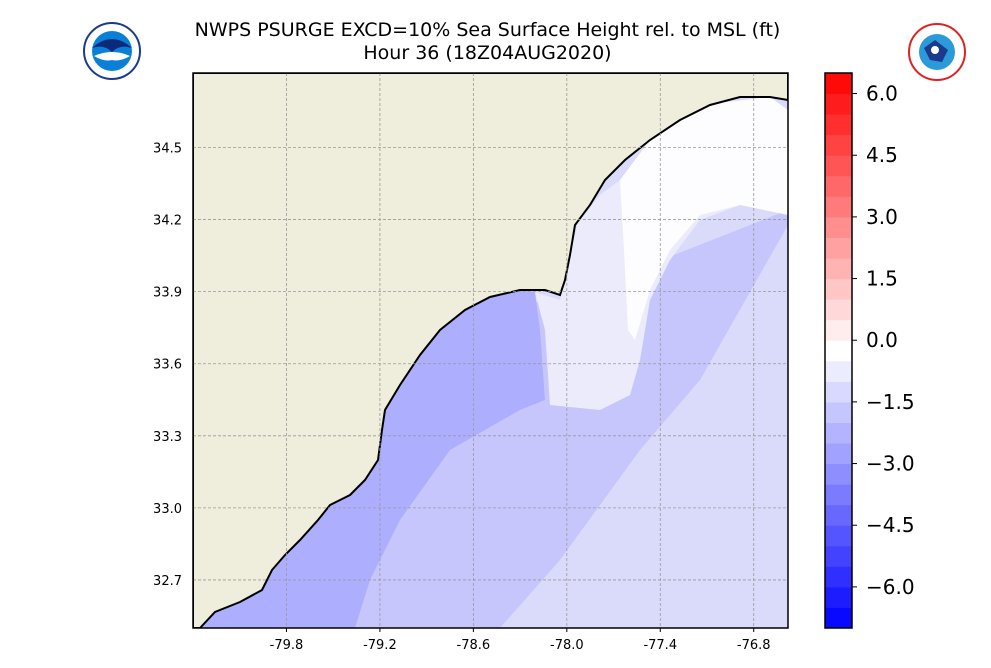 The width and height of the screenshot is (991, 668). I want to click on lat-tick-label: 34.5, so click(167, 148).